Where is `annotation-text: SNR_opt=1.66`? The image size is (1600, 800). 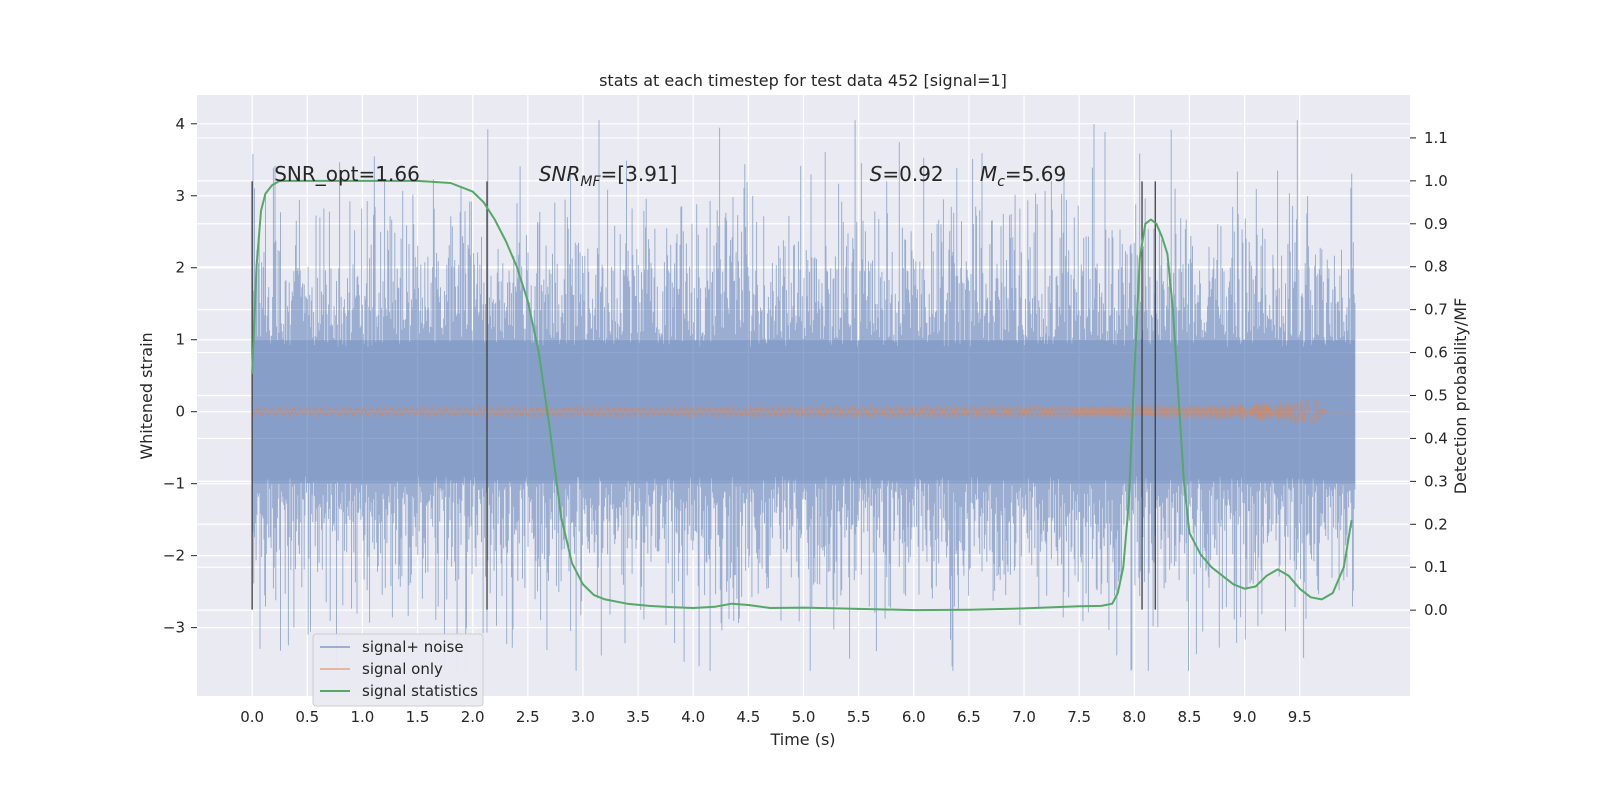 annotation-text: SNR_opt=1.66 is located at coordinates (347, 174).